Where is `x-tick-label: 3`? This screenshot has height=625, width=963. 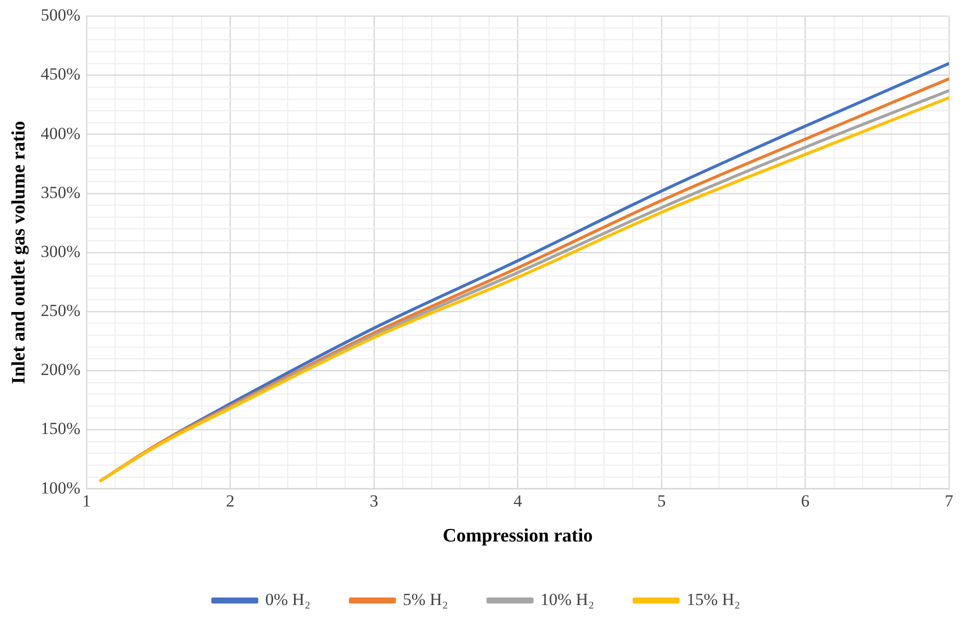
x-tick-label: 3 is located at coordinates (374, 500).